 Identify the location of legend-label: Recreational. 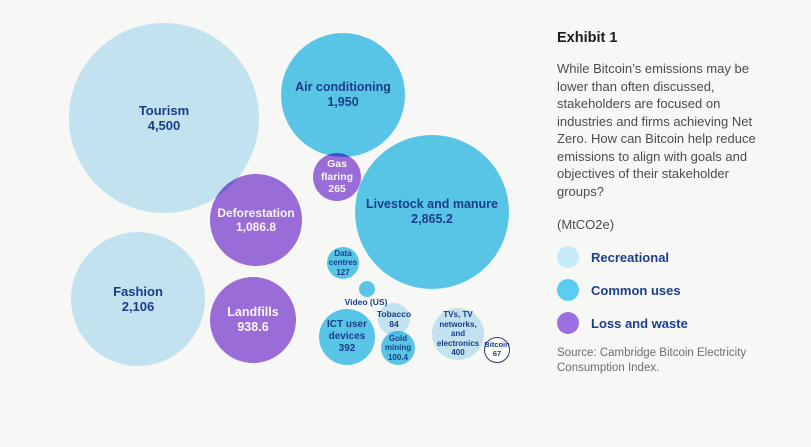
(630, 257).